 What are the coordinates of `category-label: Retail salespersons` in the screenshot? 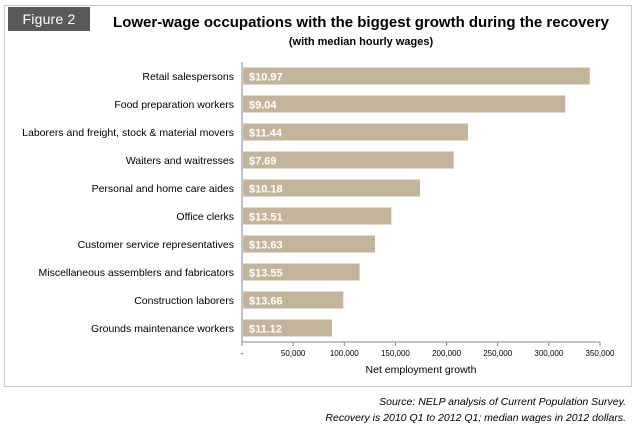 It's located at (188, 77).